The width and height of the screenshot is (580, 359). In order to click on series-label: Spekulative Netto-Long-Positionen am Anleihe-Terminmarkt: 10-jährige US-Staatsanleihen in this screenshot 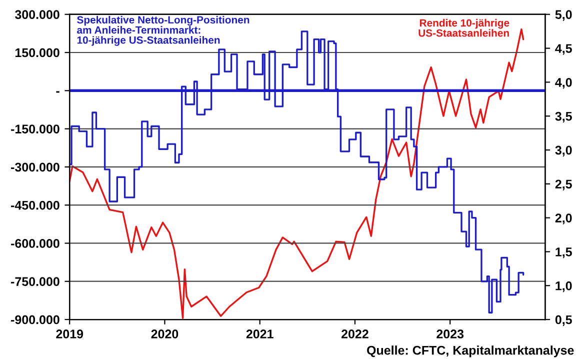, I will do `click(163, 31)`.